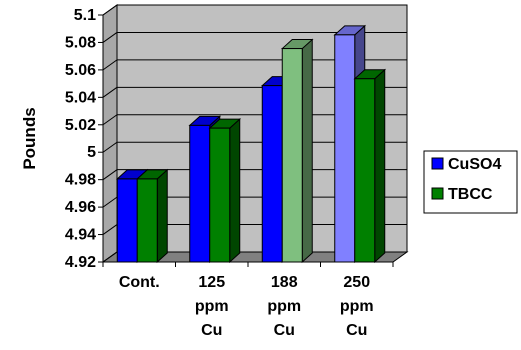 This screenshot has height=350, width=521. What do you see at coordinates (470, 194) in the screenshot?
I see `legend-label-tbcc: TBCC` at bounding box center [470, 194].